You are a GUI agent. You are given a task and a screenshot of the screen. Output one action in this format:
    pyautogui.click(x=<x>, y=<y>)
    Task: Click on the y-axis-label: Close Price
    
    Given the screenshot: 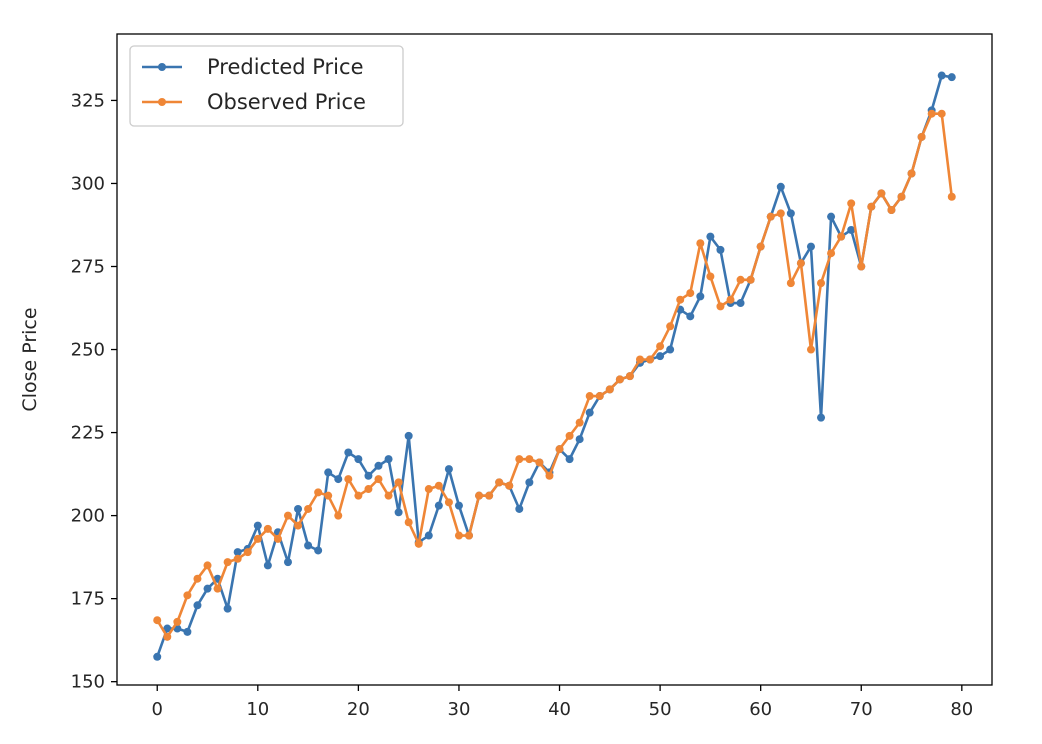 What is the action you would take?
    pyautogui.click(x=30, y=359)
    